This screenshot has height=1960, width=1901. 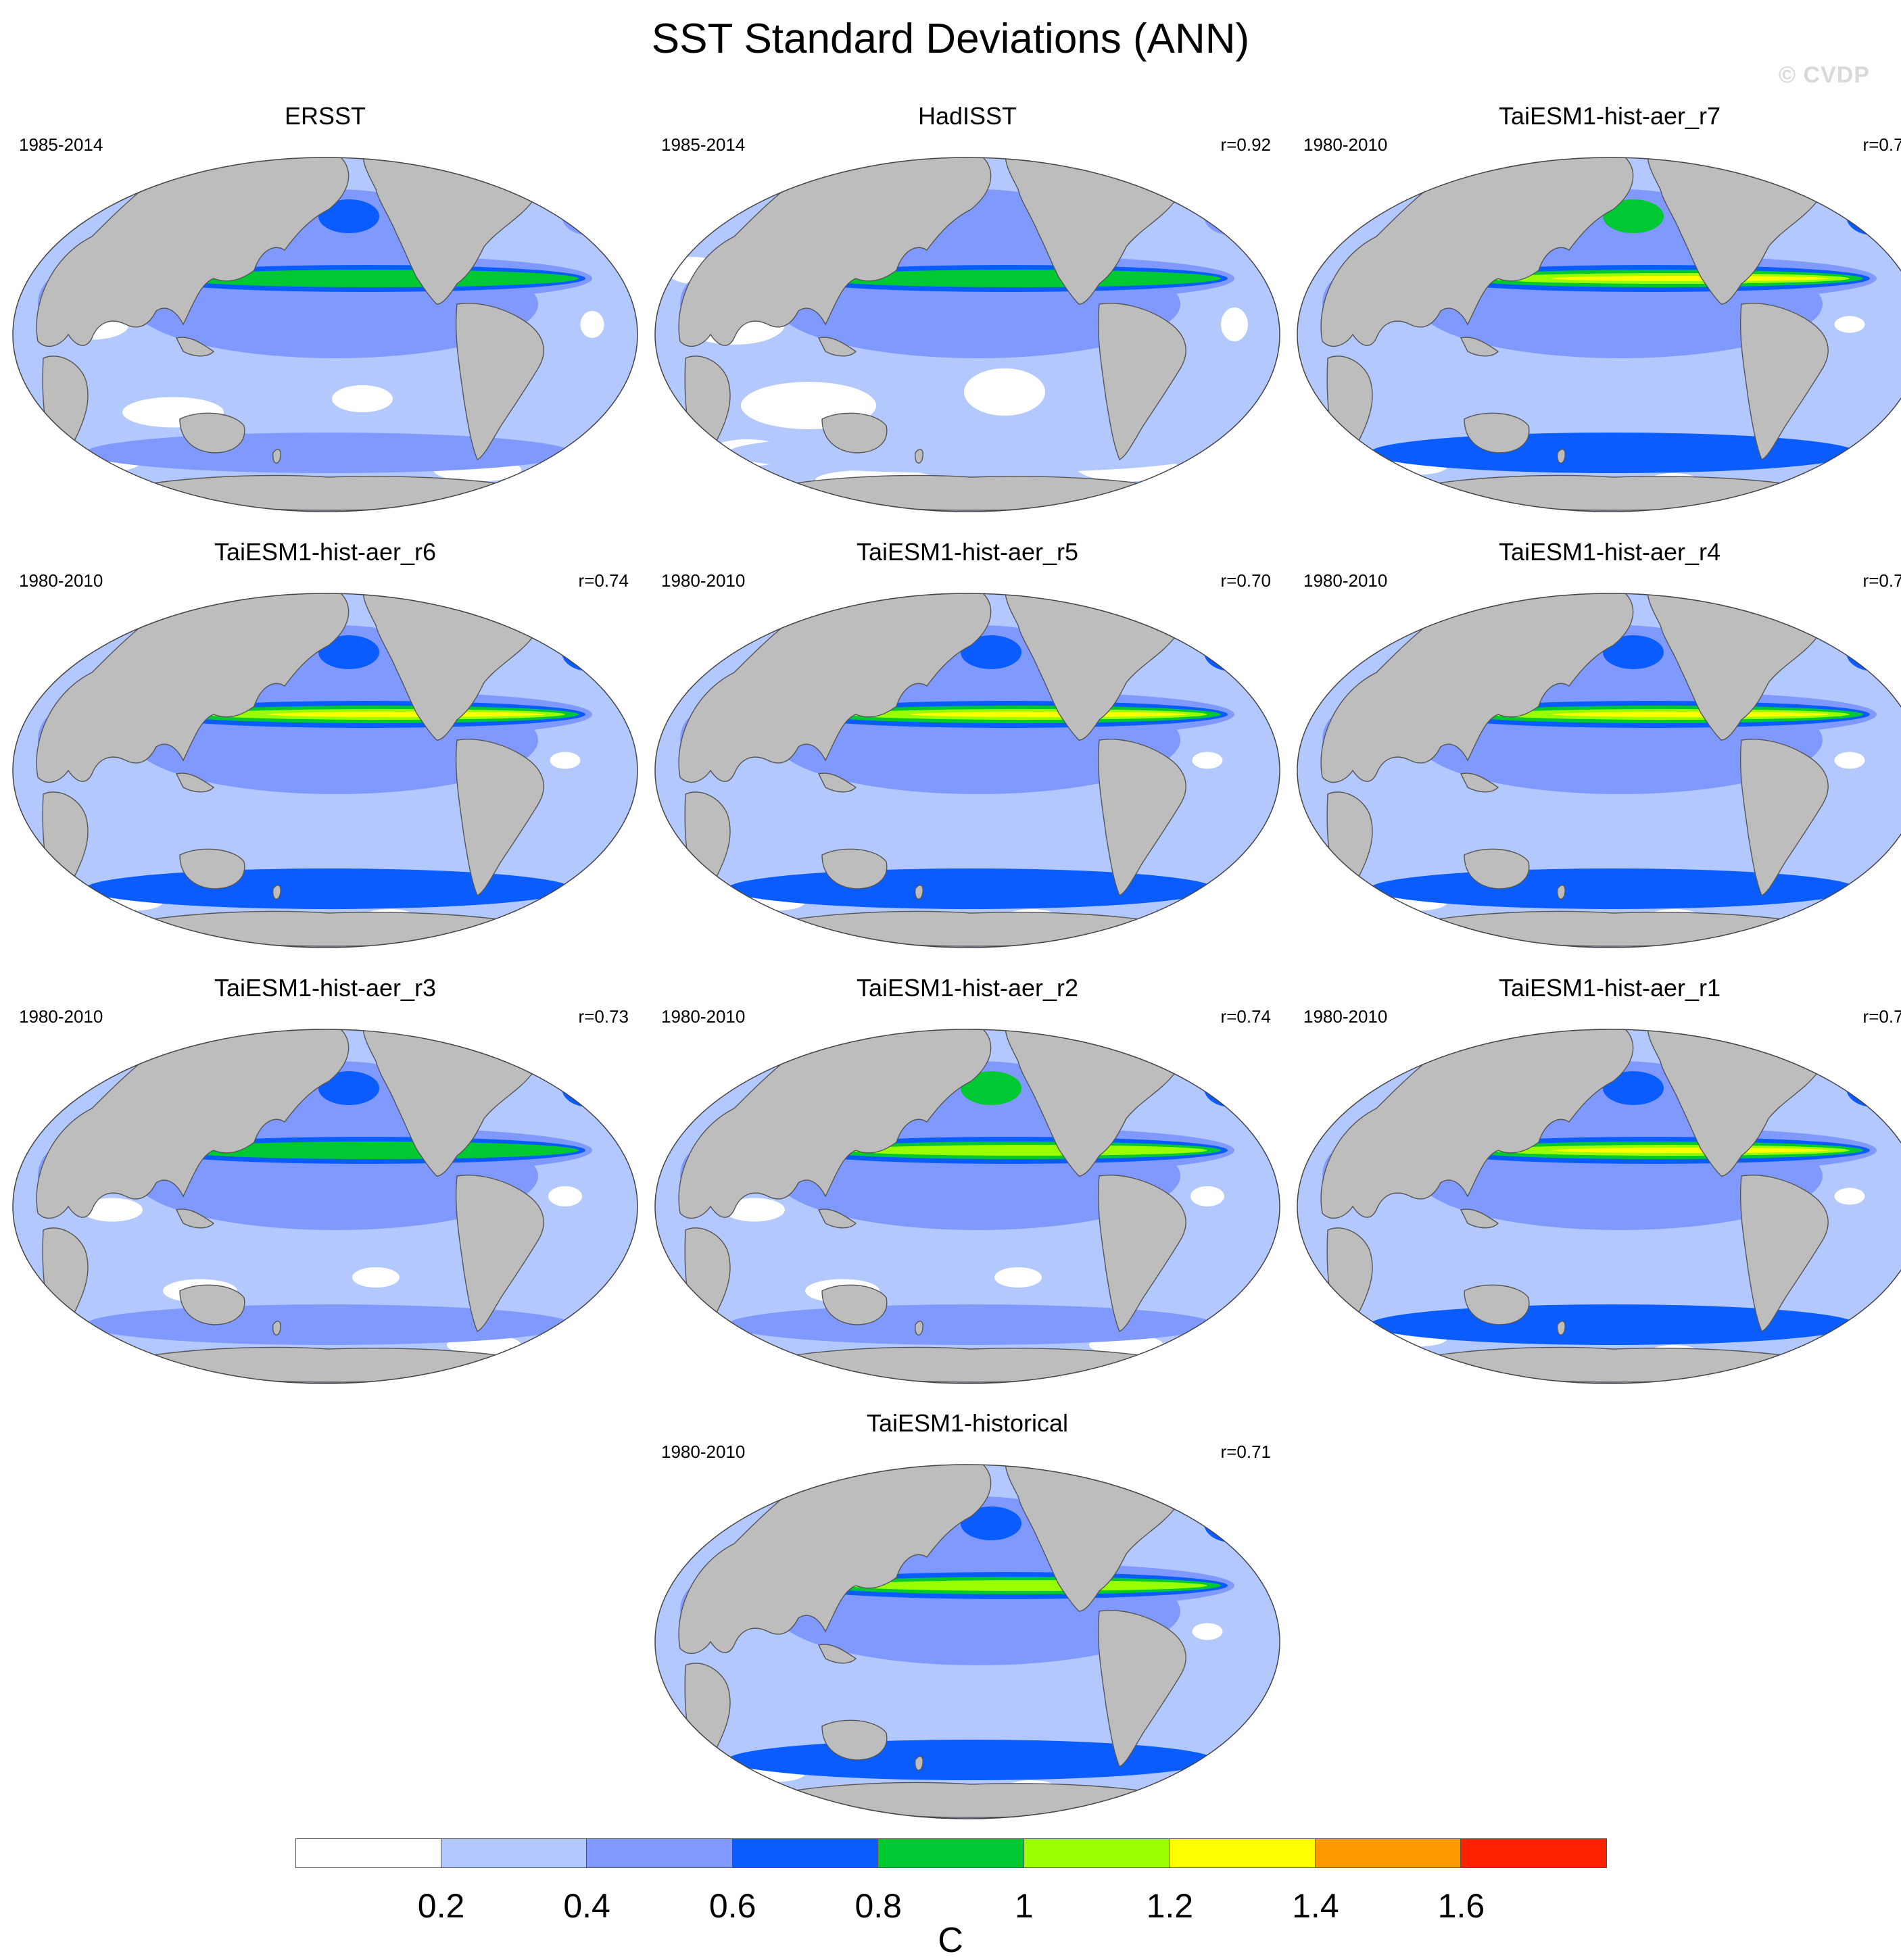 What do you see at coordinates (878, 1906) in the screenshot?
I see `colorbar-tick-label: 0.8` at bounding box center [878, 1906].